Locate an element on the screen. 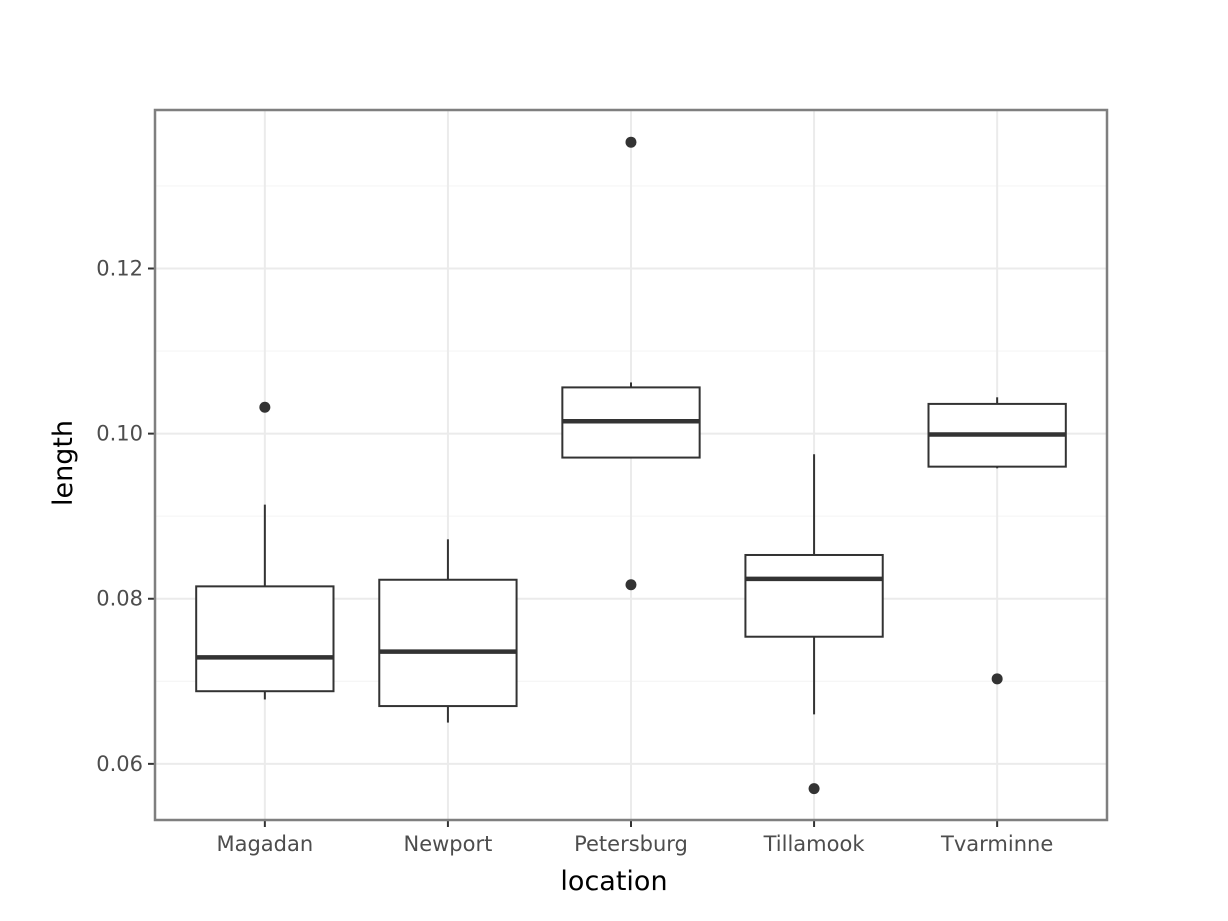 Image resolution: width=1228 pixels, height=921 pixels. box-tillamook is located at coordinates (814, 624).